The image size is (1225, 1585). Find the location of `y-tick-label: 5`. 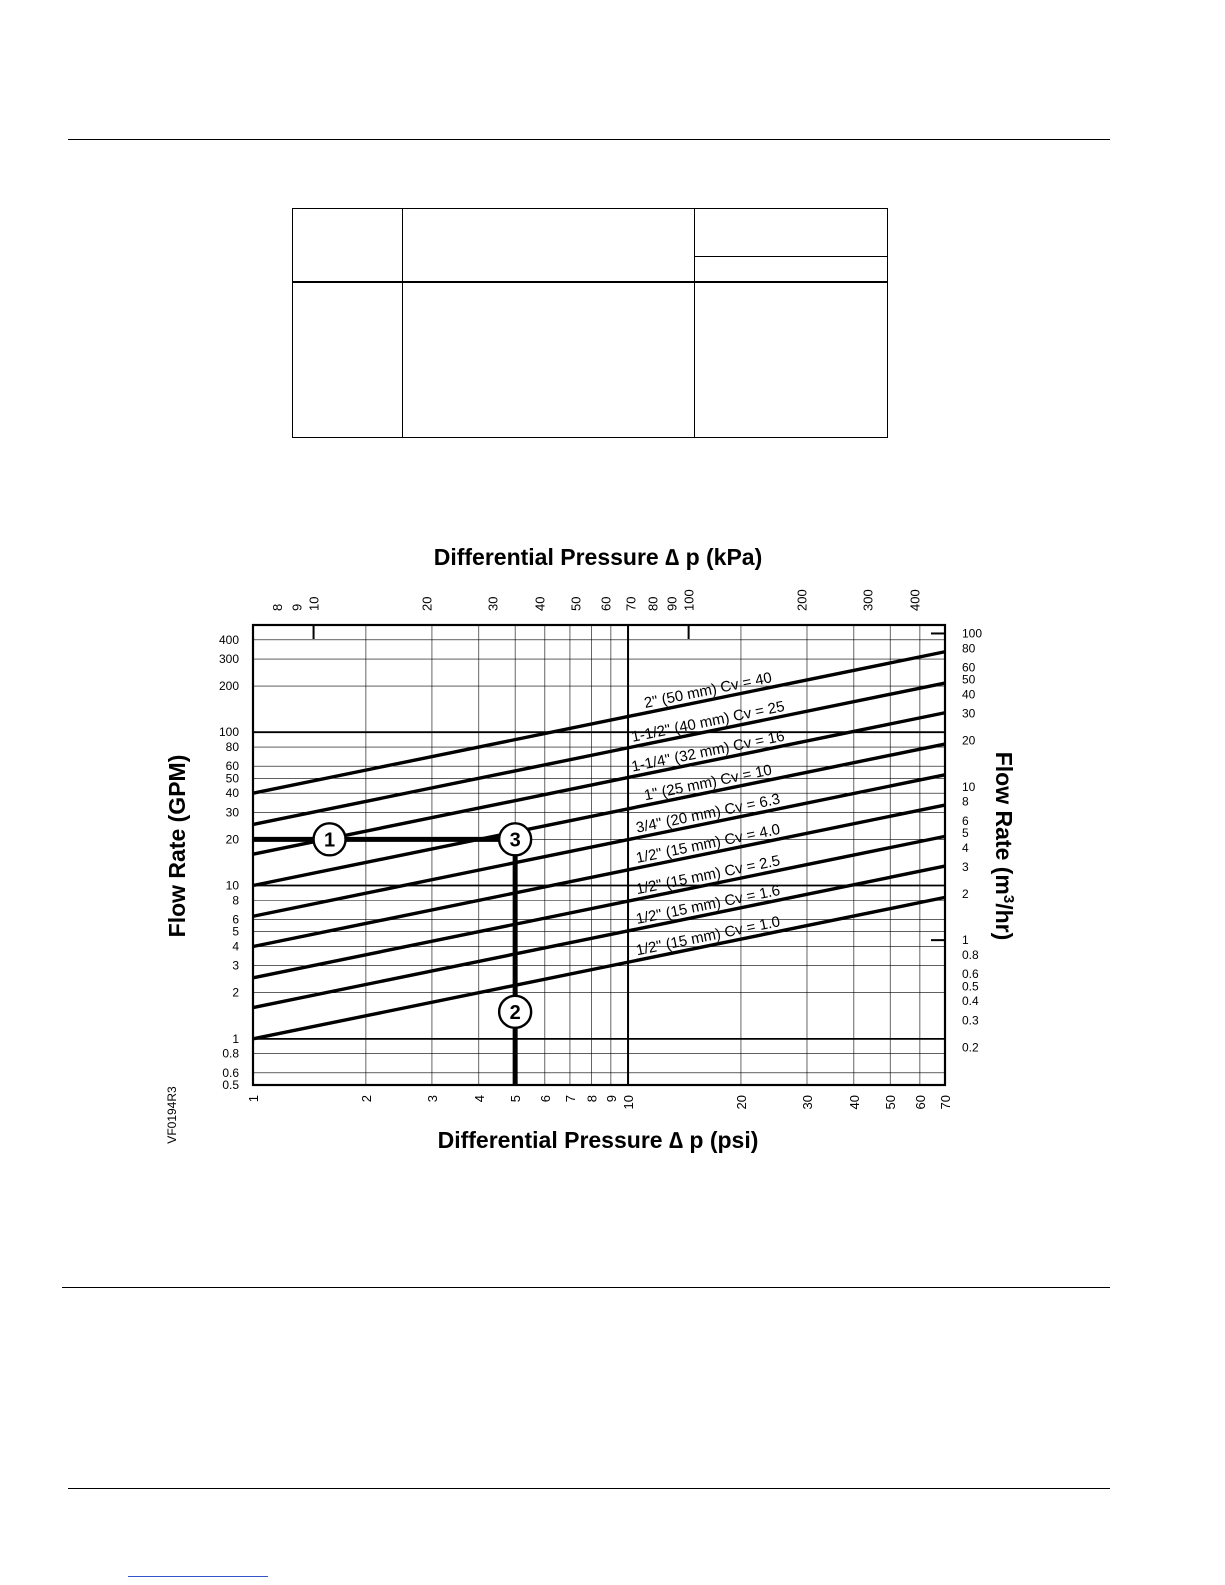

y-tick-label: 5 is located at coordinates (235, 932).